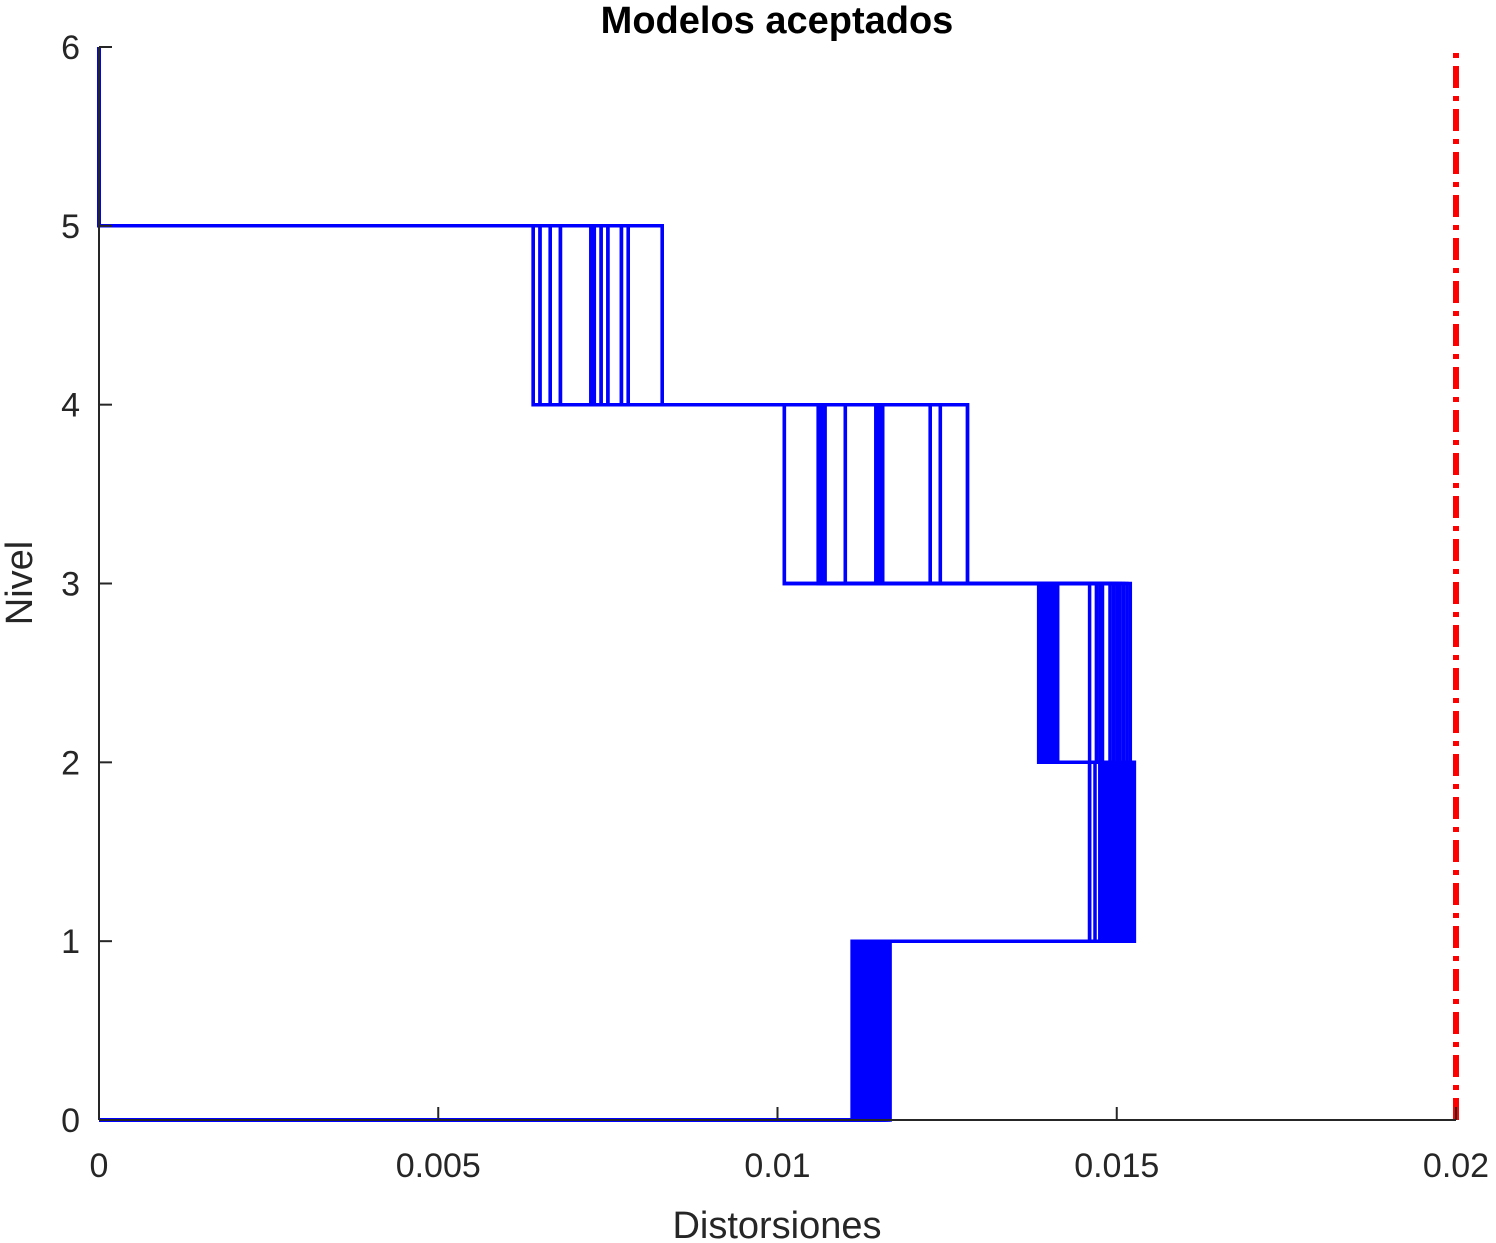 This screenshot has width=1496, height=1243. What do you see at coordinates (86, 584) in the screenshot?
I see `y-ticks: 0 1 2 3 4 5 6` at bounding box center [86, 584].